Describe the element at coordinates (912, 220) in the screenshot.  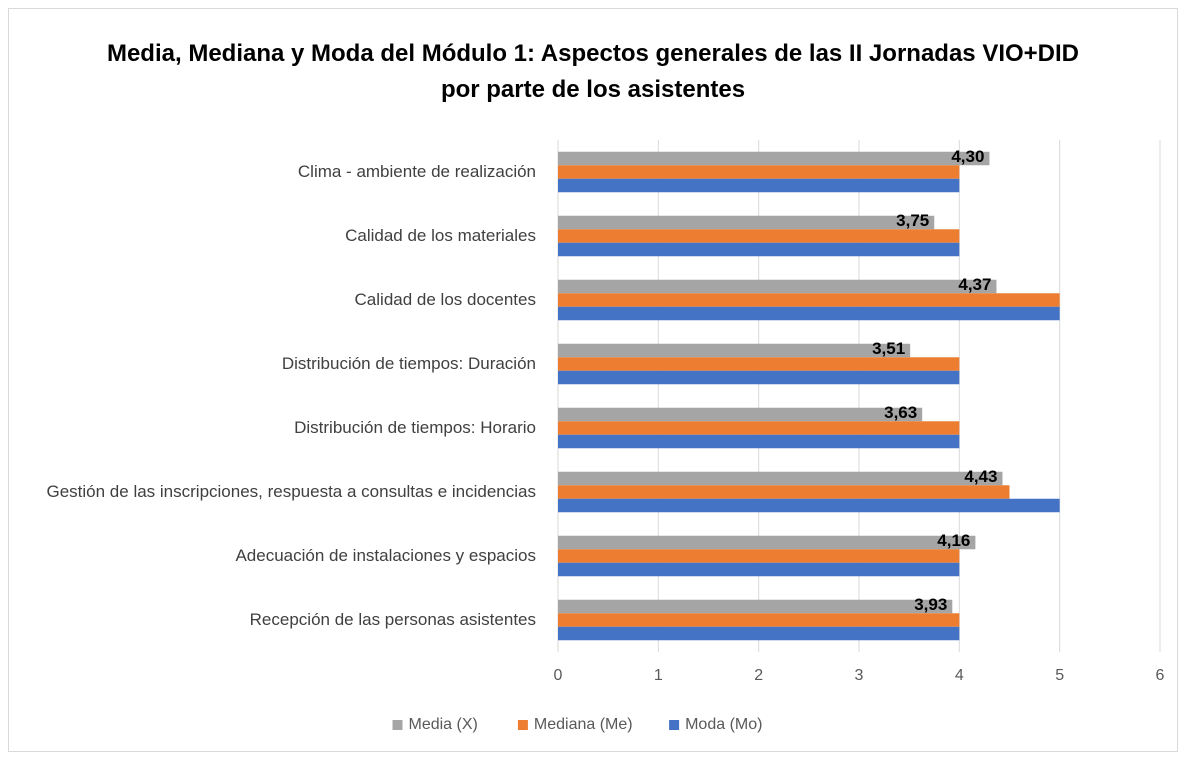
I see `value-label: 3,75` at that location.